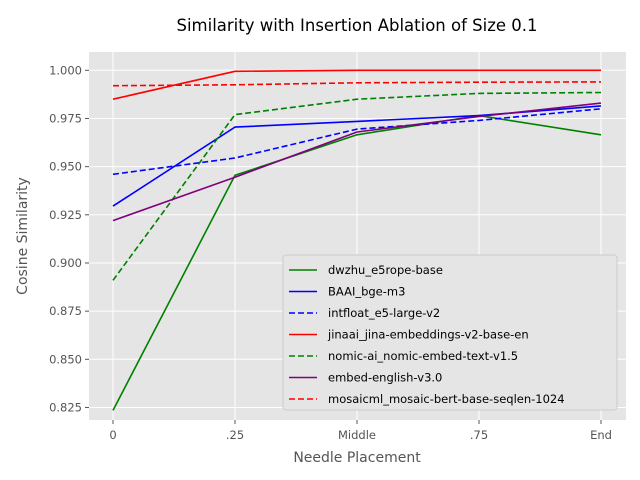  What do you see at coordinates (423, 356) in the screenshot?
I see `legend-label: nomic-ai_nomic-embed-text-v1.5` at bounding box center [423, 356].